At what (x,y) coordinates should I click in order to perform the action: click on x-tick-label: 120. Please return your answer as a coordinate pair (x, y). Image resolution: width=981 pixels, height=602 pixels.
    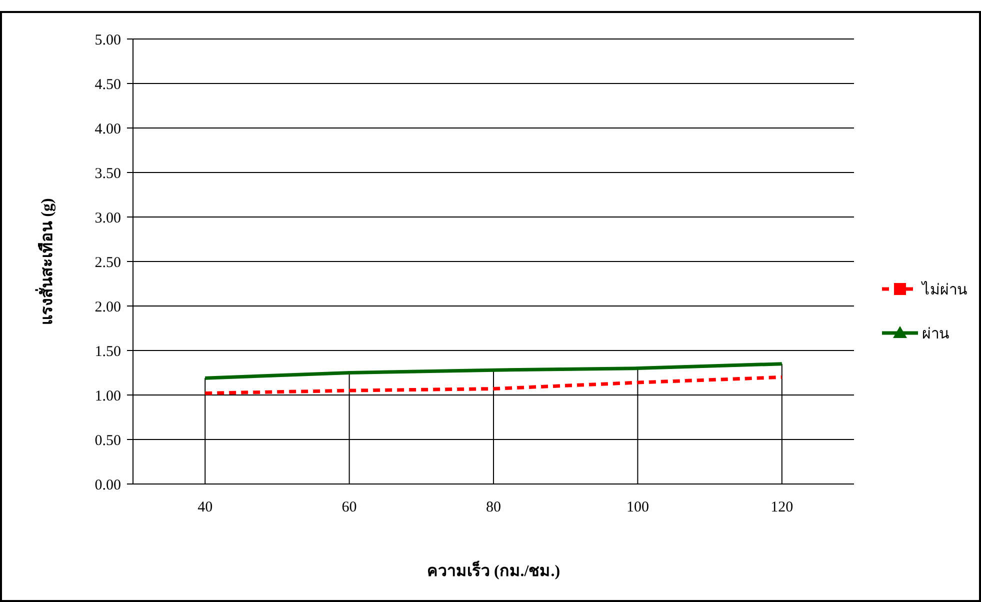
    Looking at the image, I should click on (782, 507).